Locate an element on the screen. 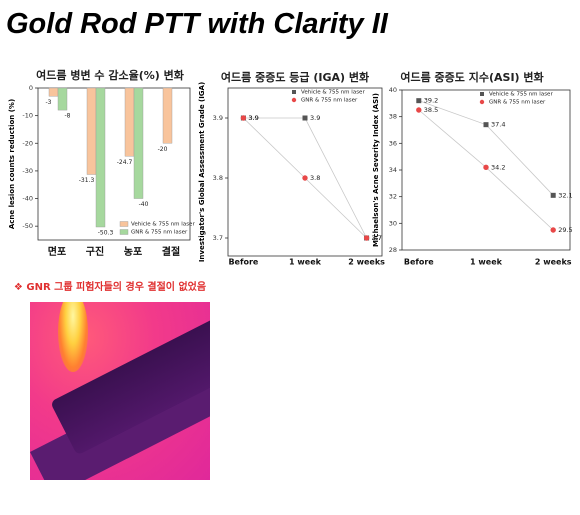  data-label: -31.3 is located at coordinates (87, 180).